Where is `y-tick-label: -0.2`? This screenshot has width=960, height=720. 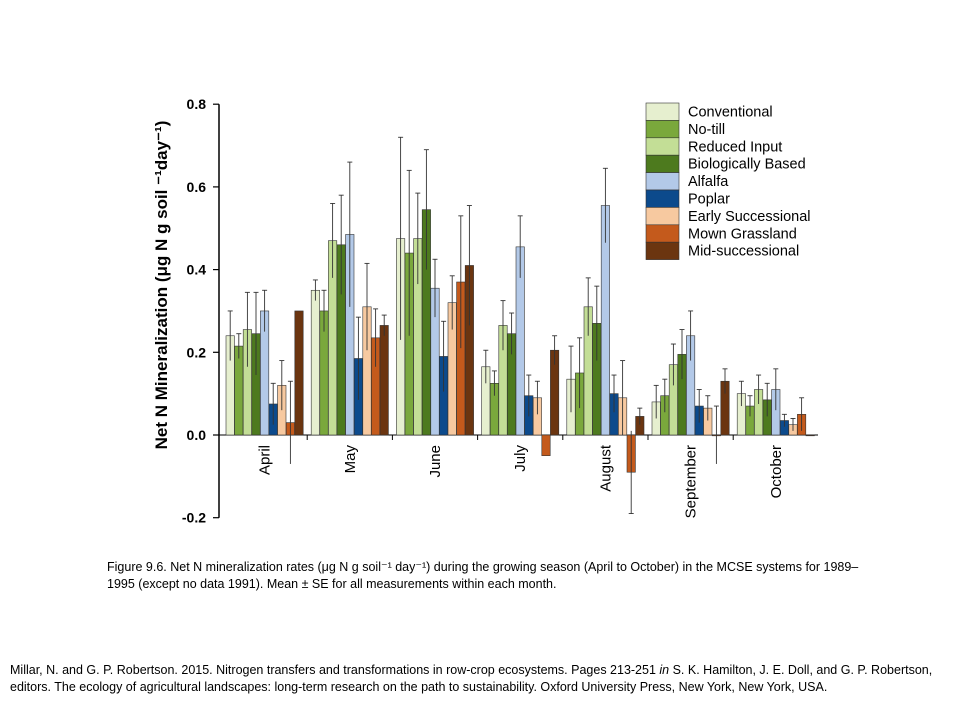 y-tick-label: -0.2 is located at coordinates (194, 518).